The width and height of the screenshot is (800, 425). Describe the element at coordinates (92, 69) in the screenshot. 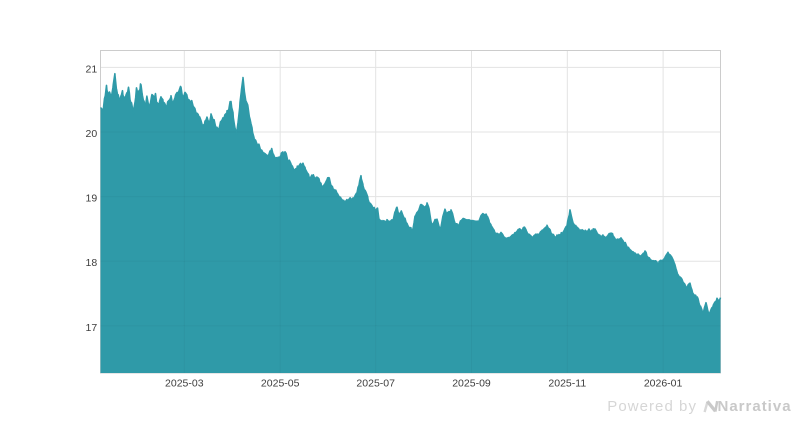

I see `svg-text: 21` at that location.